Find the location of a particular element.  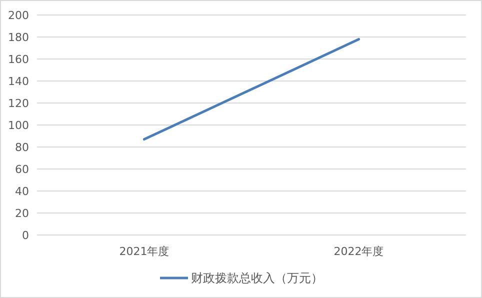

legend: 财政拨款总收入（万元） is located at coordinates (241, 278).